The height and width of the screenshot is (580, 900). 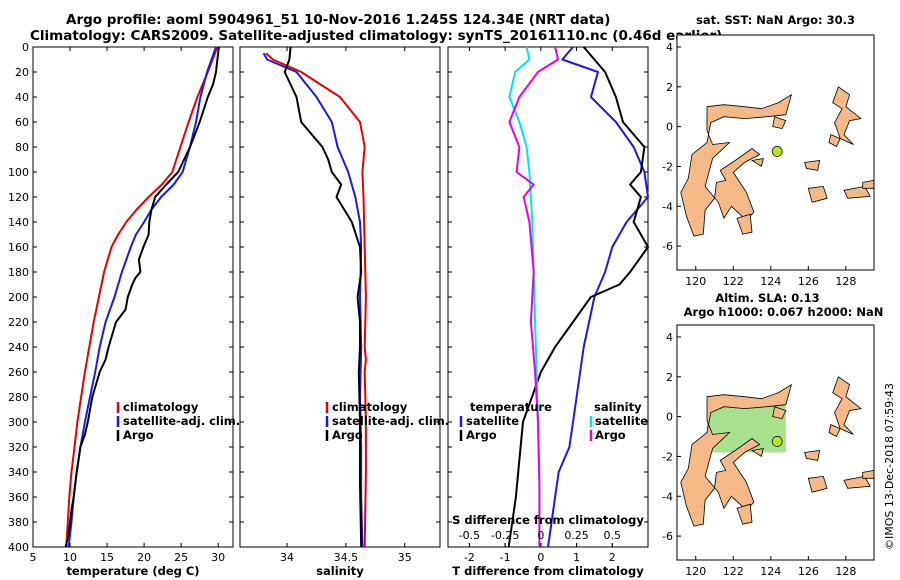 What do you see at coordinates (576, 535) in the screenshot?
I see `s-tick-label: 0.25` at bounding box center [576, 535].